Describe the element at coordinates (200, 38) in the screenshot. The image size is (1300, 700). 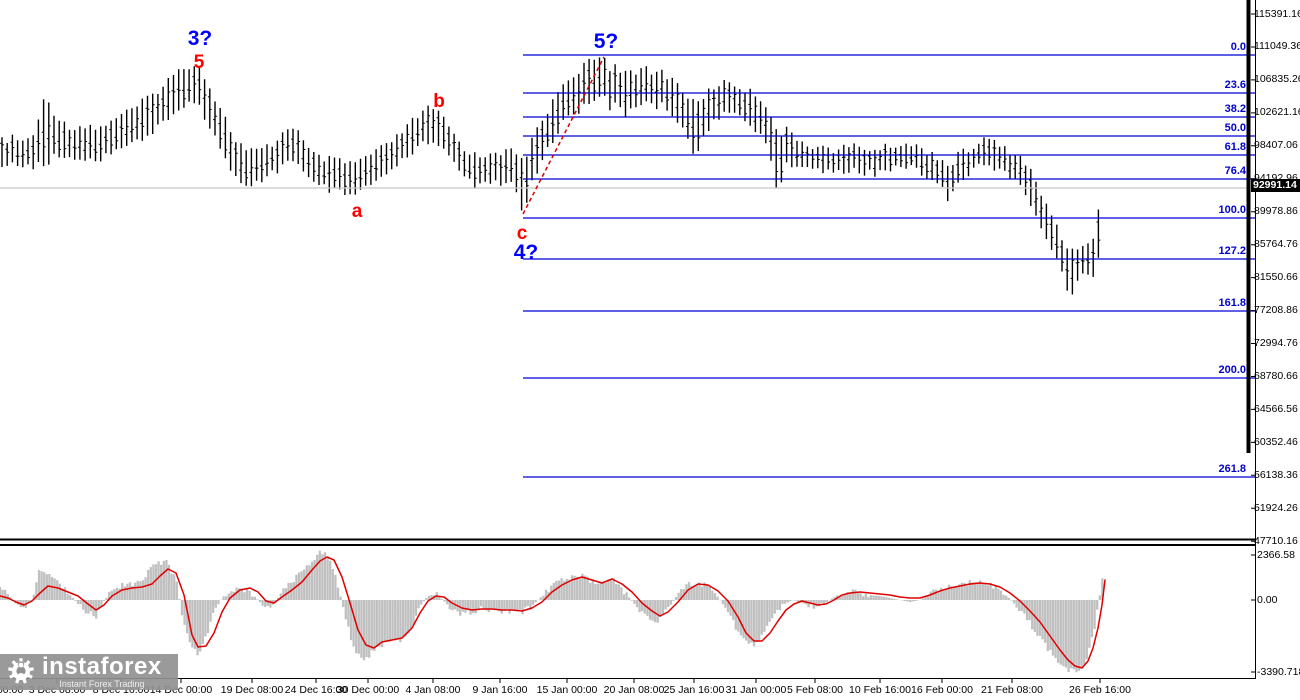
I see `wave-label-3q: 3?` at that location.